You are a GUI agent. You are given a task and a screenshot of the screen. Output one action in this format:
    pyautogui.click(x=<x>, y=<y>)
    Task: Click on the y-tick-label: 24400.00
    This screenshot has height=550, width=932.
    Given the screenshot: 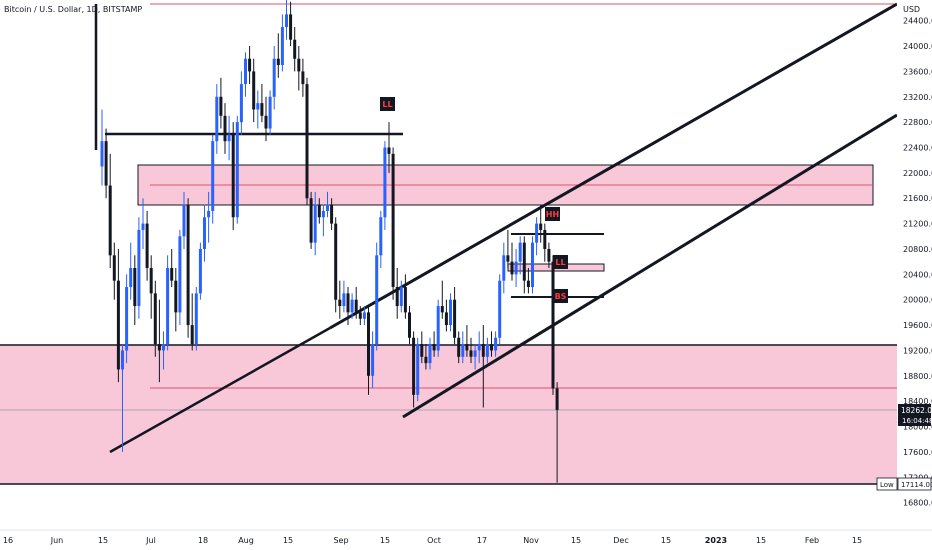 What is the action you would take?
    pyautogui.click(x=917, y=21)
    